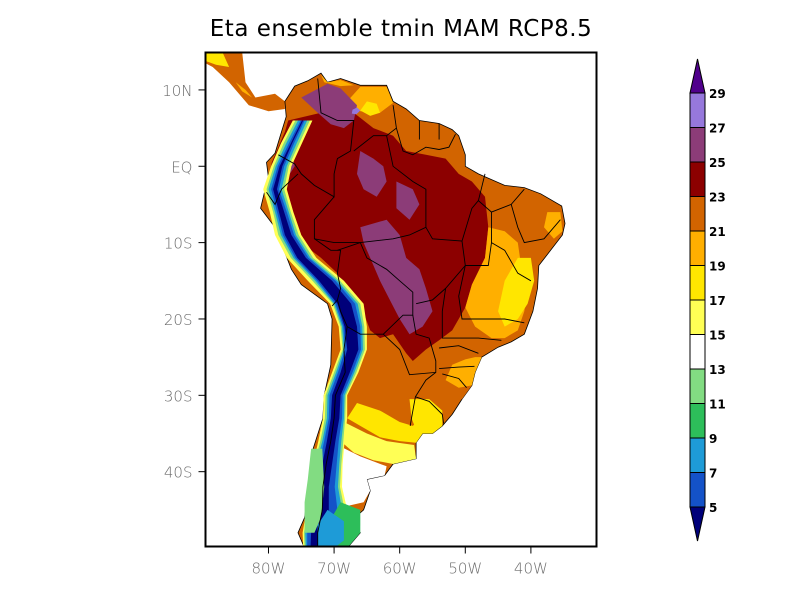  Describe the element at coordinates (717, 232) in the screenshot. I see `colorbar-label: 21` at that location.